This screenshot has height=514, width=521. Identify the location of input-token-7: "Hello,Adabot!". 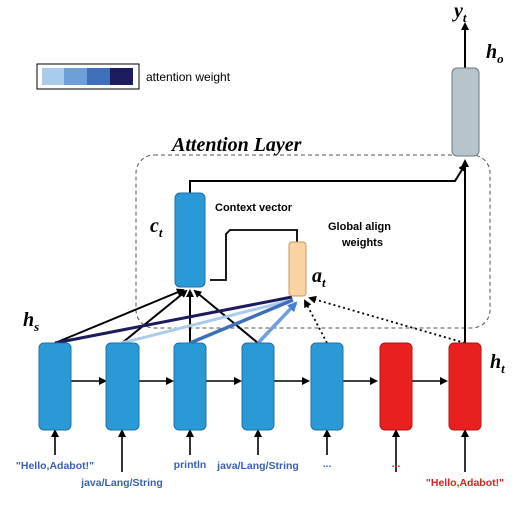
(465, 483).